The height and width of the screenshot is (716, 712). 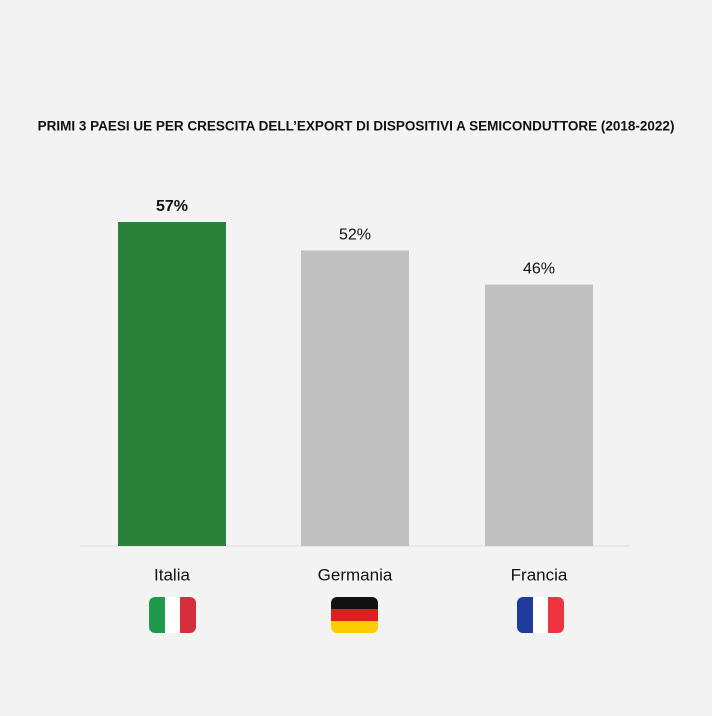 I want to click on x-tick-label: Italia, so click(x=172, y=574).